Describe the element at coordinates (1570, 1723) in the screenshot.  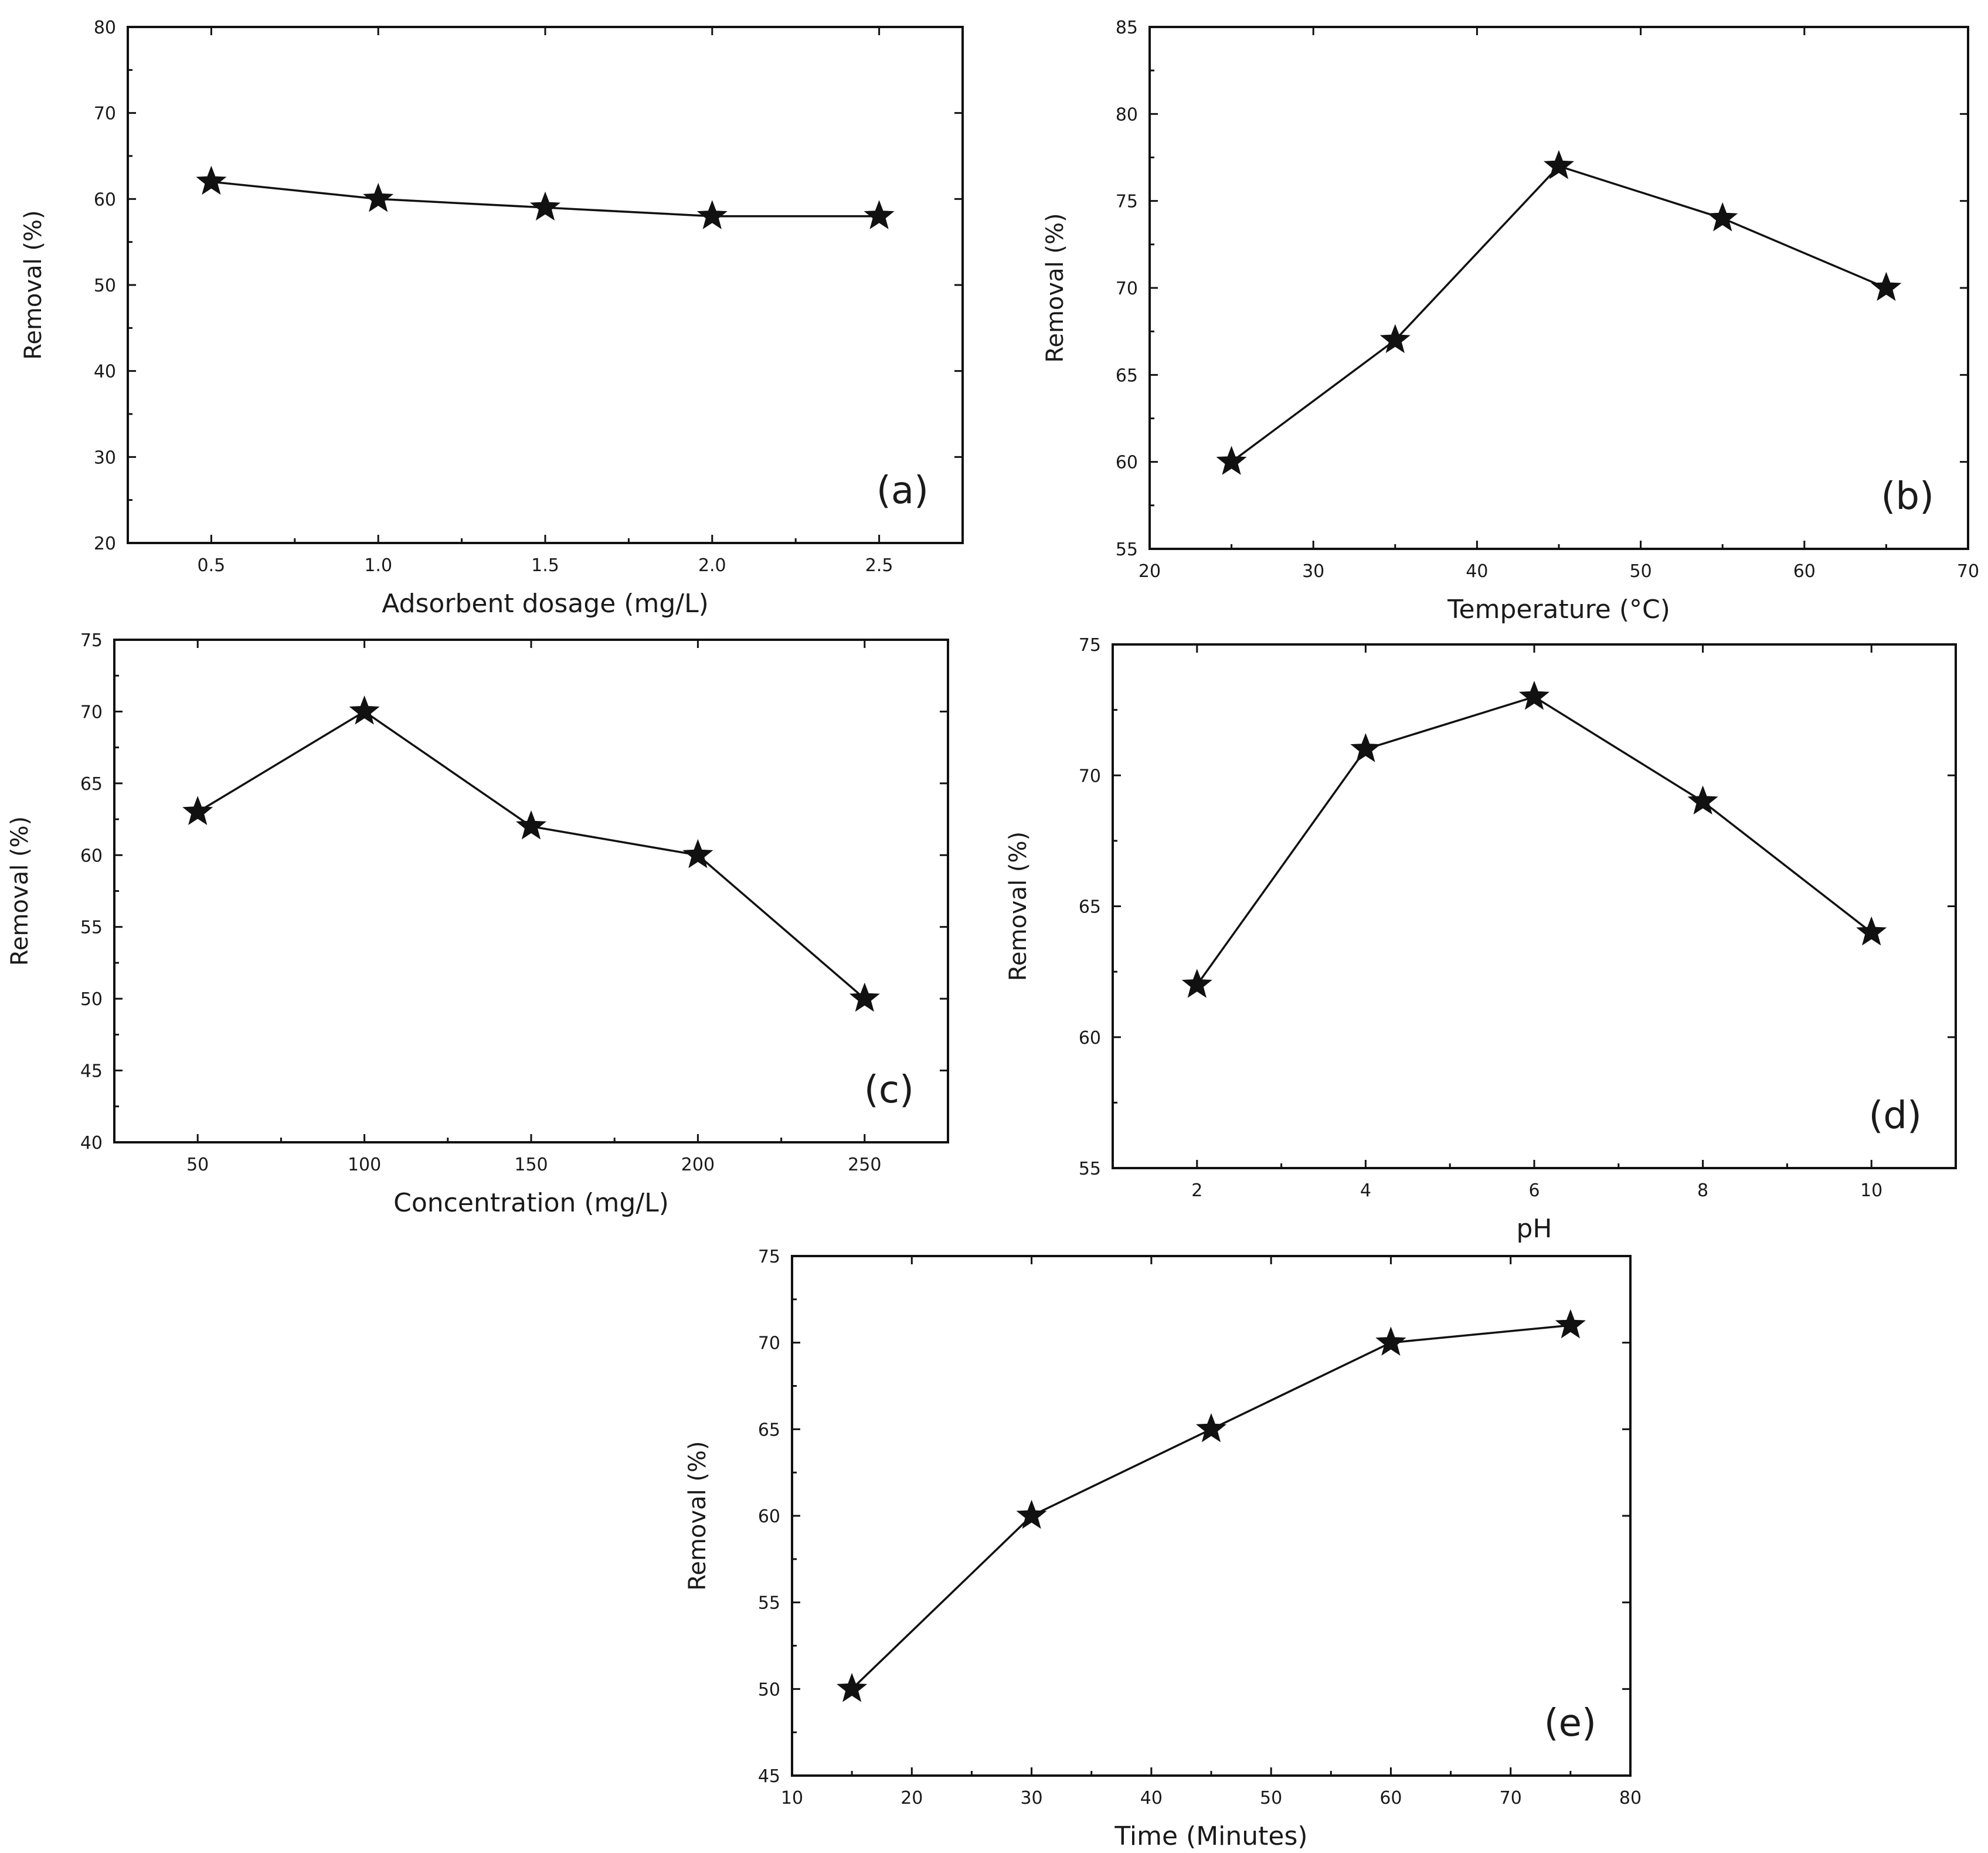
I see `panel-label: (e)` at that location.